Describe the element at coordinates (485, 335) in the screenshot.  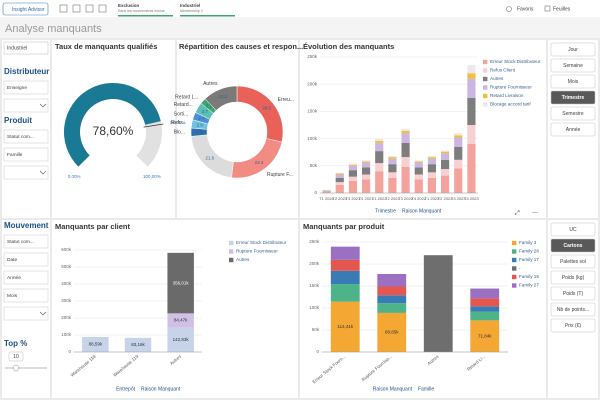
I see `bar-value-label: 71,84k` at that location.